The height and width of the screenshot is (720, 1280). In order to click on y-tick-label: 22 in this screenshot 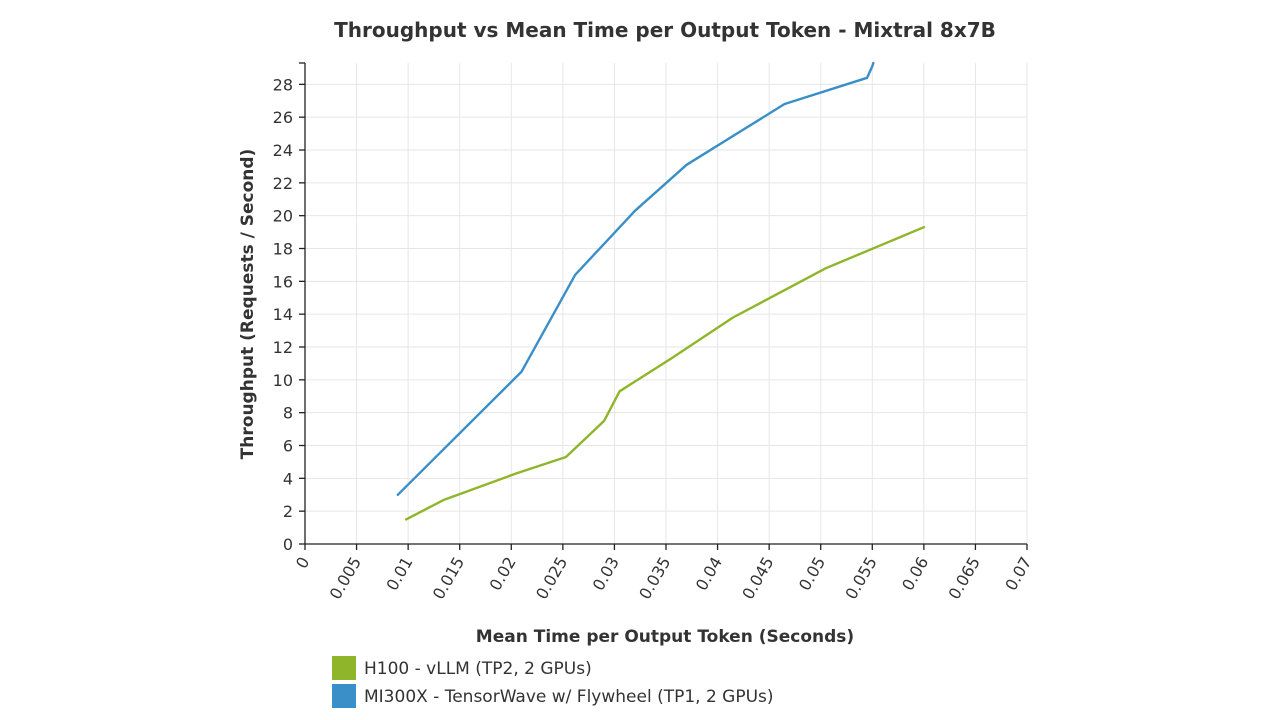, I will do `click(283, 183)`.